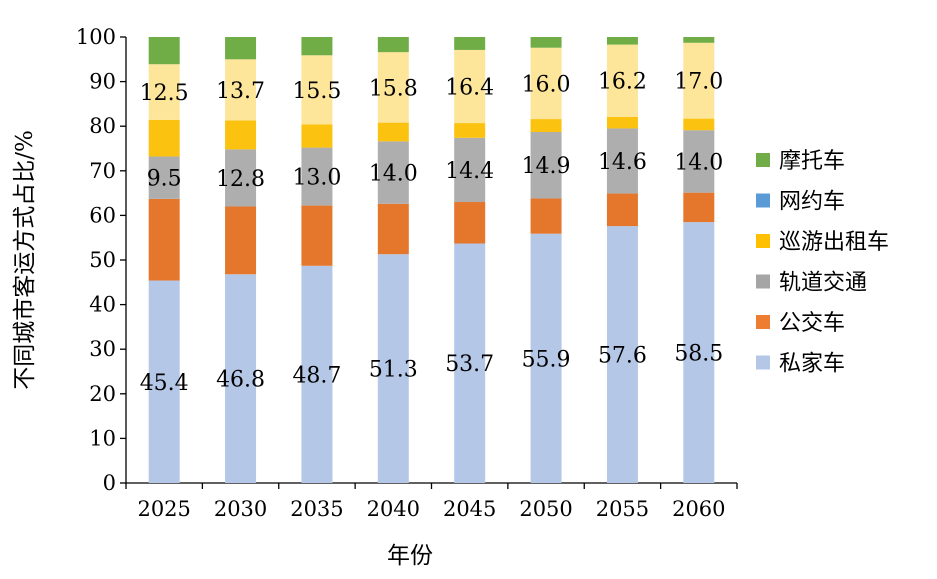  Describe the element at coordinates (834, 242) in the screenshot. I see `legend-label: 巡游出租车` at that location.